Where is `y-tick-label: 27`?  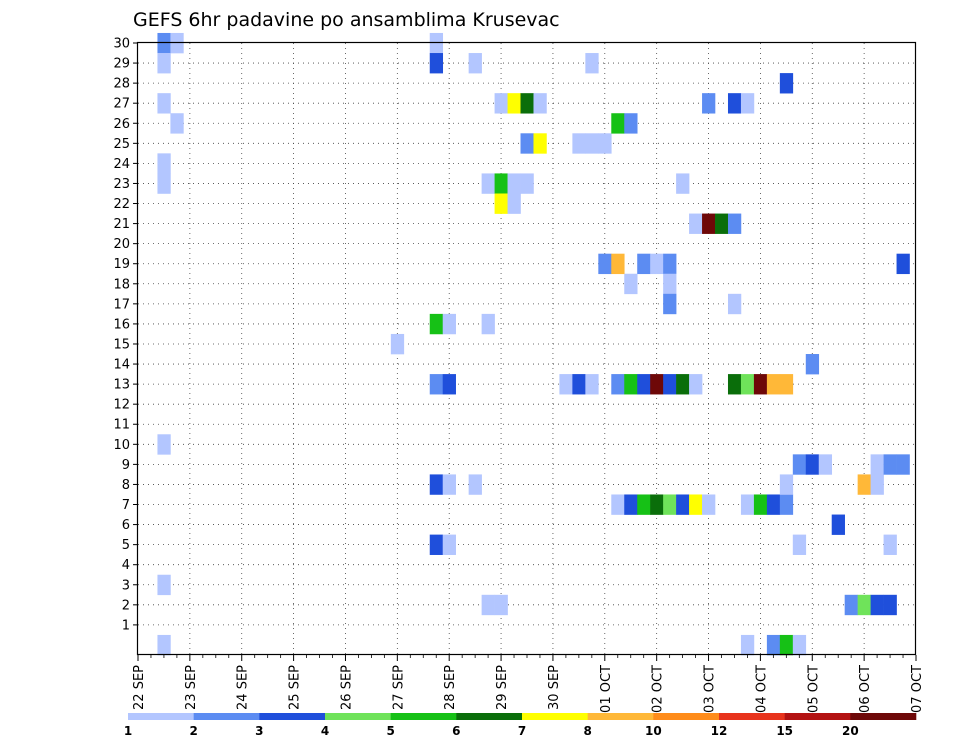 y-tick-label: 27 is located at coordinates (121, 104).